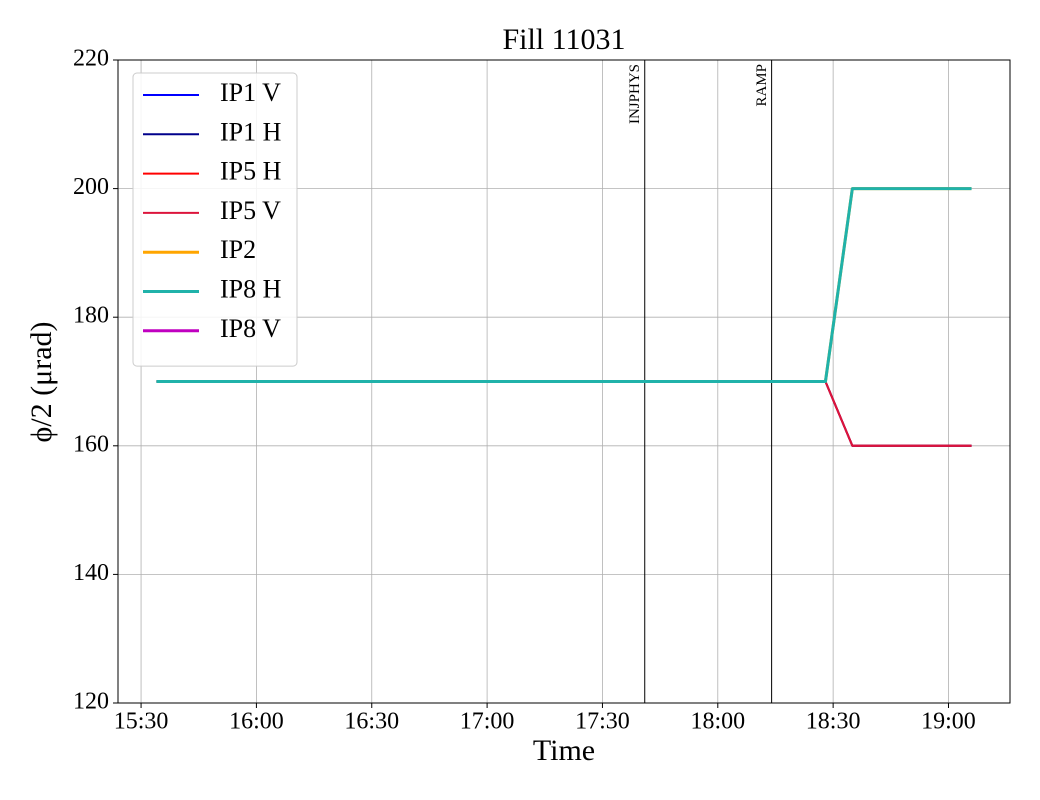 The width and height of the screenshot is (1040, 800). What do you see at coordinates (371, 722) in the screenshot?
I see `x-tick-label: 16:30` at bounding box center [371, 722].